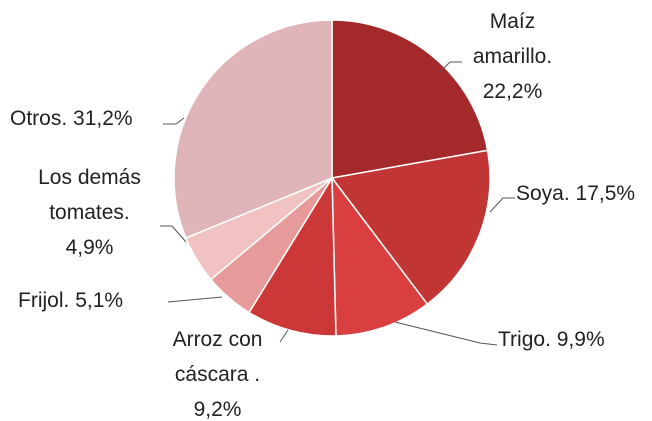  What do you see at coordinates (44, 300) in the screenshot?
I see `category-label: Frijol.` at bounding box center [44, 300].